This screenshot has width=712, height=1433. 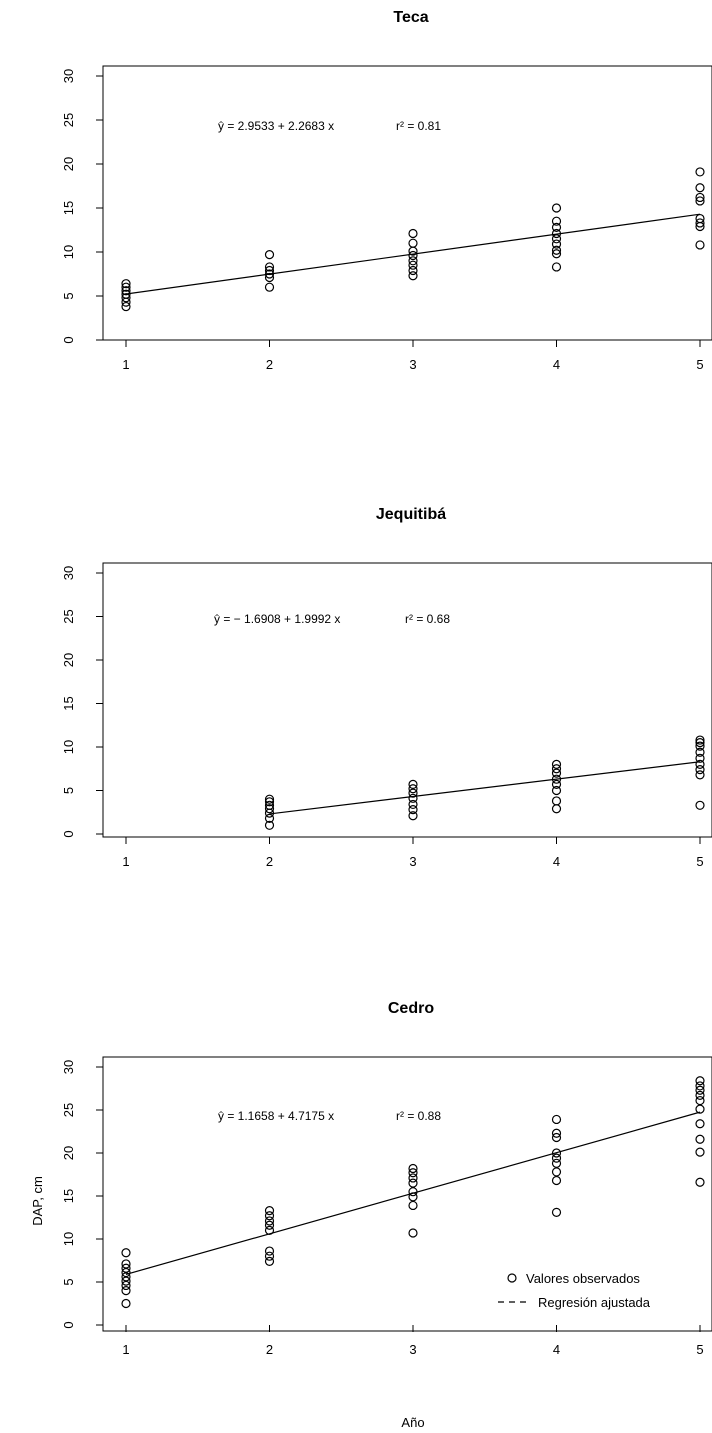 What do you see at coordinates (583, 1278) in the screenshot?
I see `legend-label-observed: Valores observados` at bounding box center [583, 1278].